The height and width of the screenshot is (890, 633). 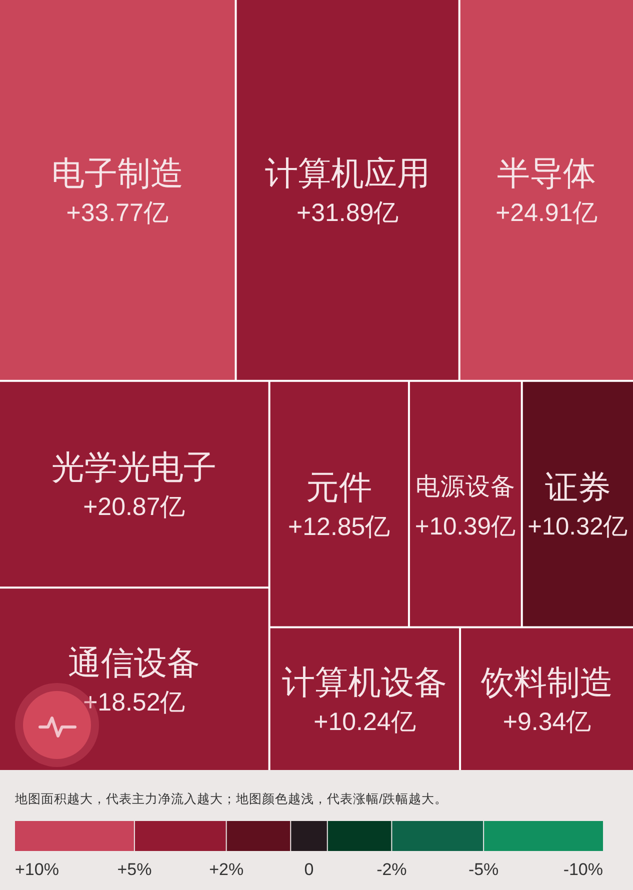 What do you see at coordinates (134, 507) in the screenshot?
I see `data-label: +20.87亿` at bounding box center [134, 507].